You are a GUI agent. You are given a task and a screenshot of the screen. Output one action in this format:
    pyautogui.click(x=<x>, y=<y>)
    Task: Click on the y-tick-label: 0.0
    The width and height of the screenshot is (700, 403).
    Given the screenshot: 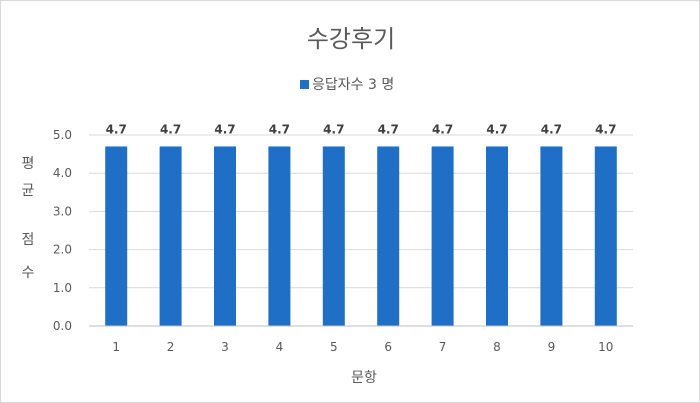 What is the action you would take?
    pyautogui.click(x=62, y=326)
    